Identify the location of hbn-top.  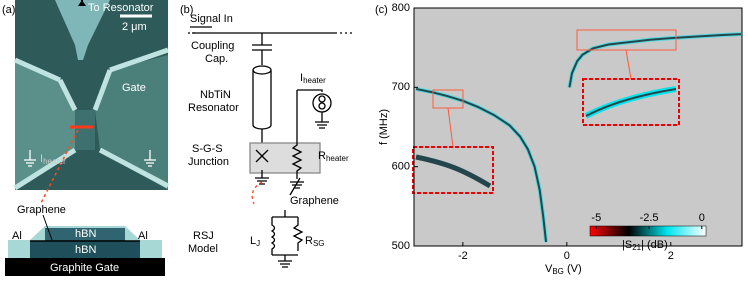
(85, 234).